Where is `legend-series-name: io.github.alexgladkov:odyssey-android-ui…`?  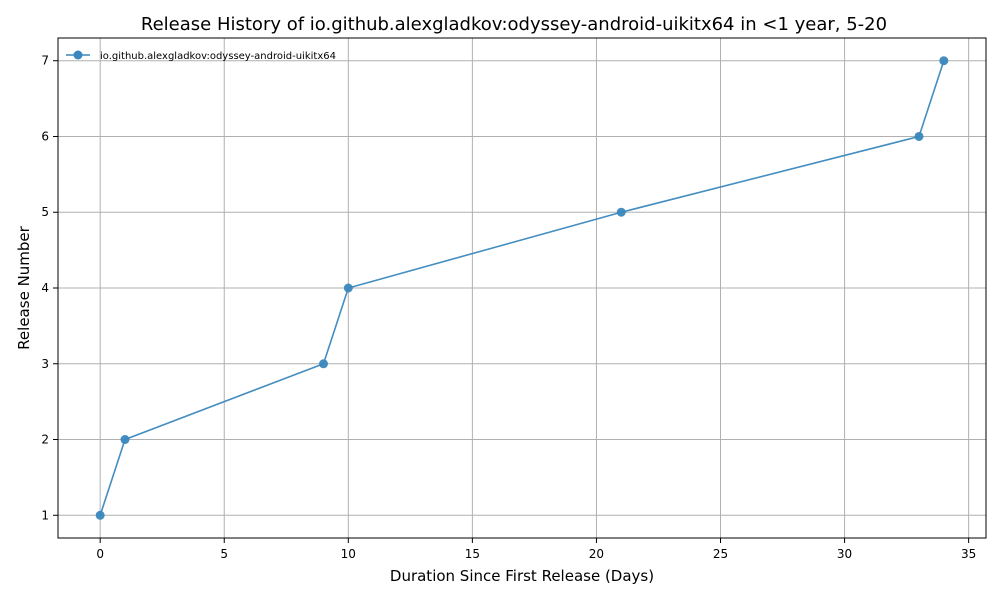
legend-series-name: io.github.alexgladkov:odyssey-android-ui… is located at coordinates (218, 56).